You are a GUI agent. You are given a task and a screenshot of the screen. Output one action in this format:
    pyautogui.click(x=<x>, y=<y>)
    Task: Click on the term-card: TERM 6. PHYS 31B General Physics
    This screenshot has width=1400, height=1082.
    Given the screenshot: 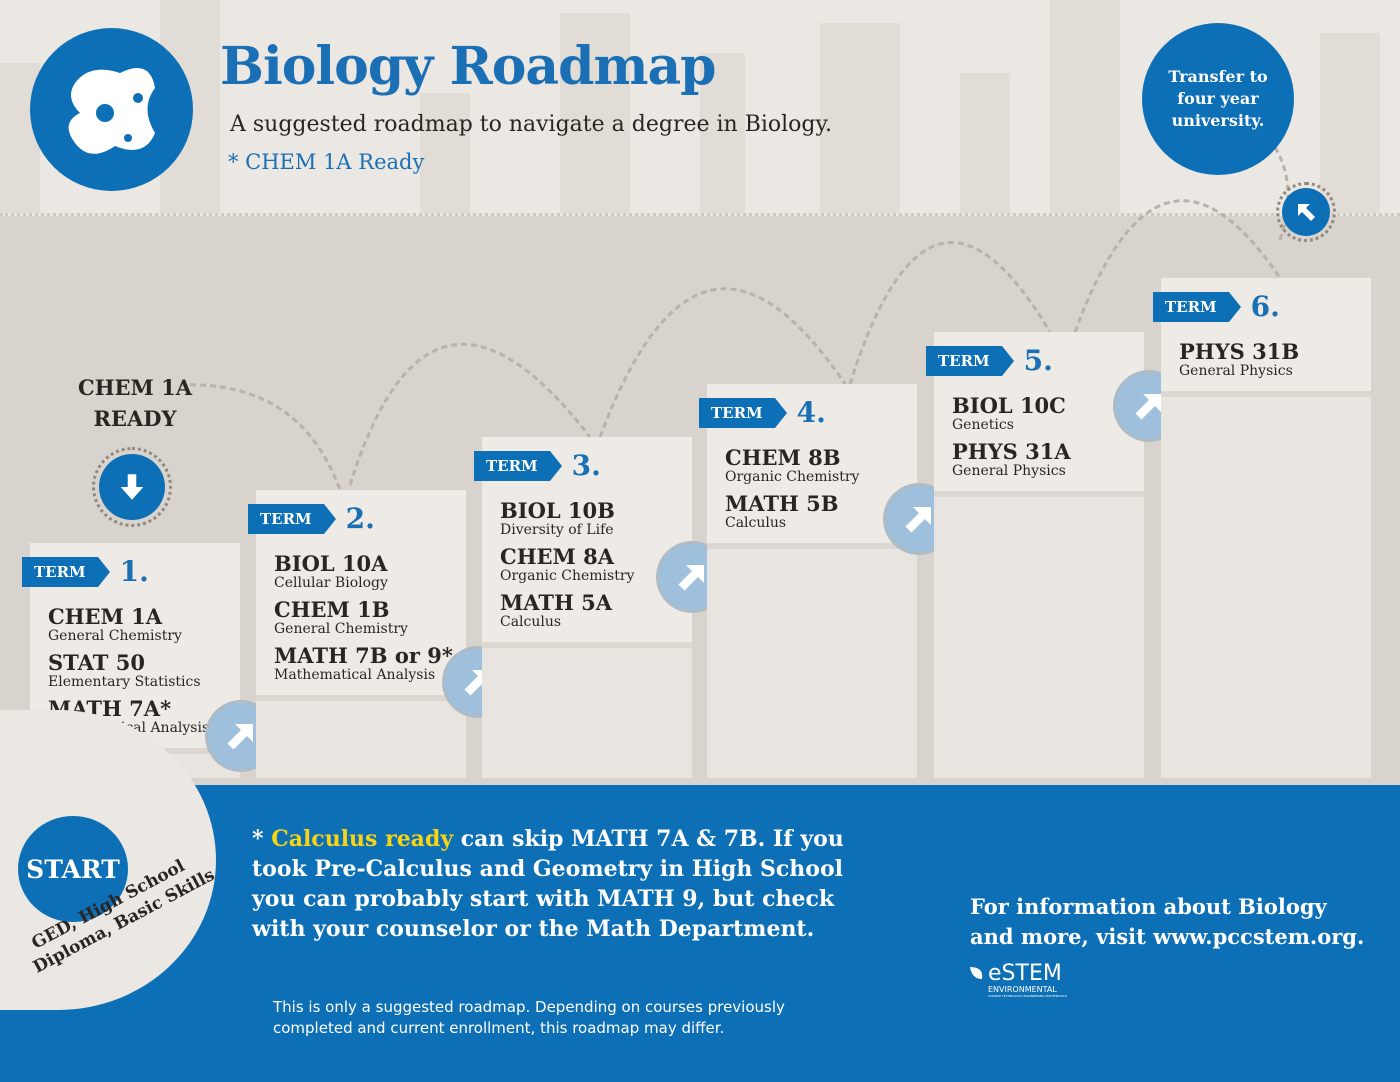 What is the action you would take?
    pyautogui.click(x=1262, y=528)
    